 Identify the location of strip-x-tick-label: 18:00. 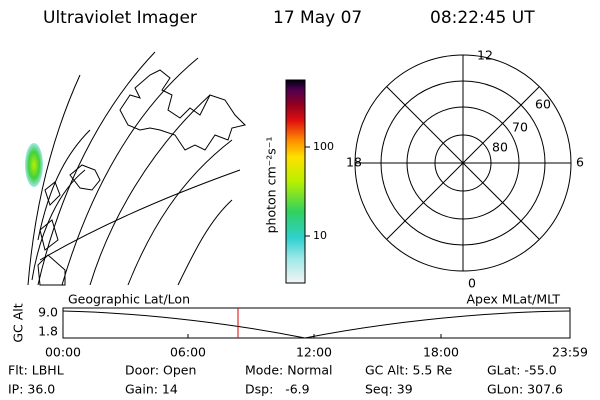
(441, 352).